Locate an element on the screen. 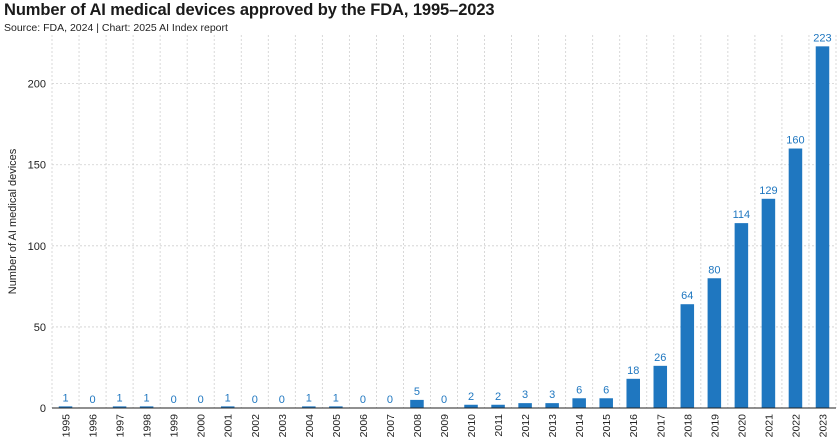 This screenshot has height=445, width=840. y-axis-ticks: 0 50 100 150 200 is located at coordinates (37, 247).